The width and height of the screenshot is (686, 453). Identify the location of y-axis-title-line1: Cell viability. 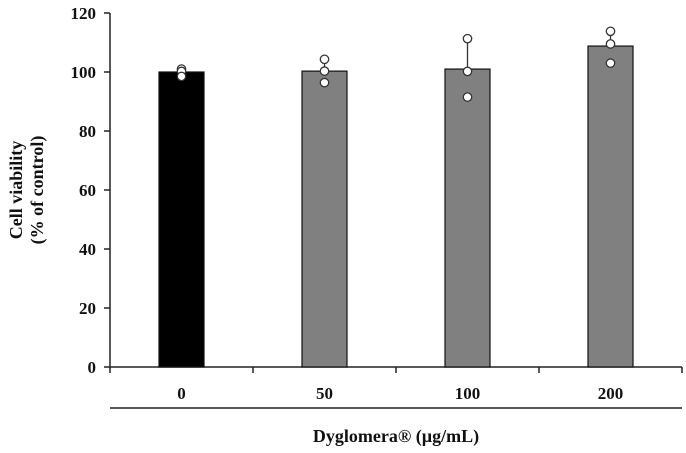
(16, 190).